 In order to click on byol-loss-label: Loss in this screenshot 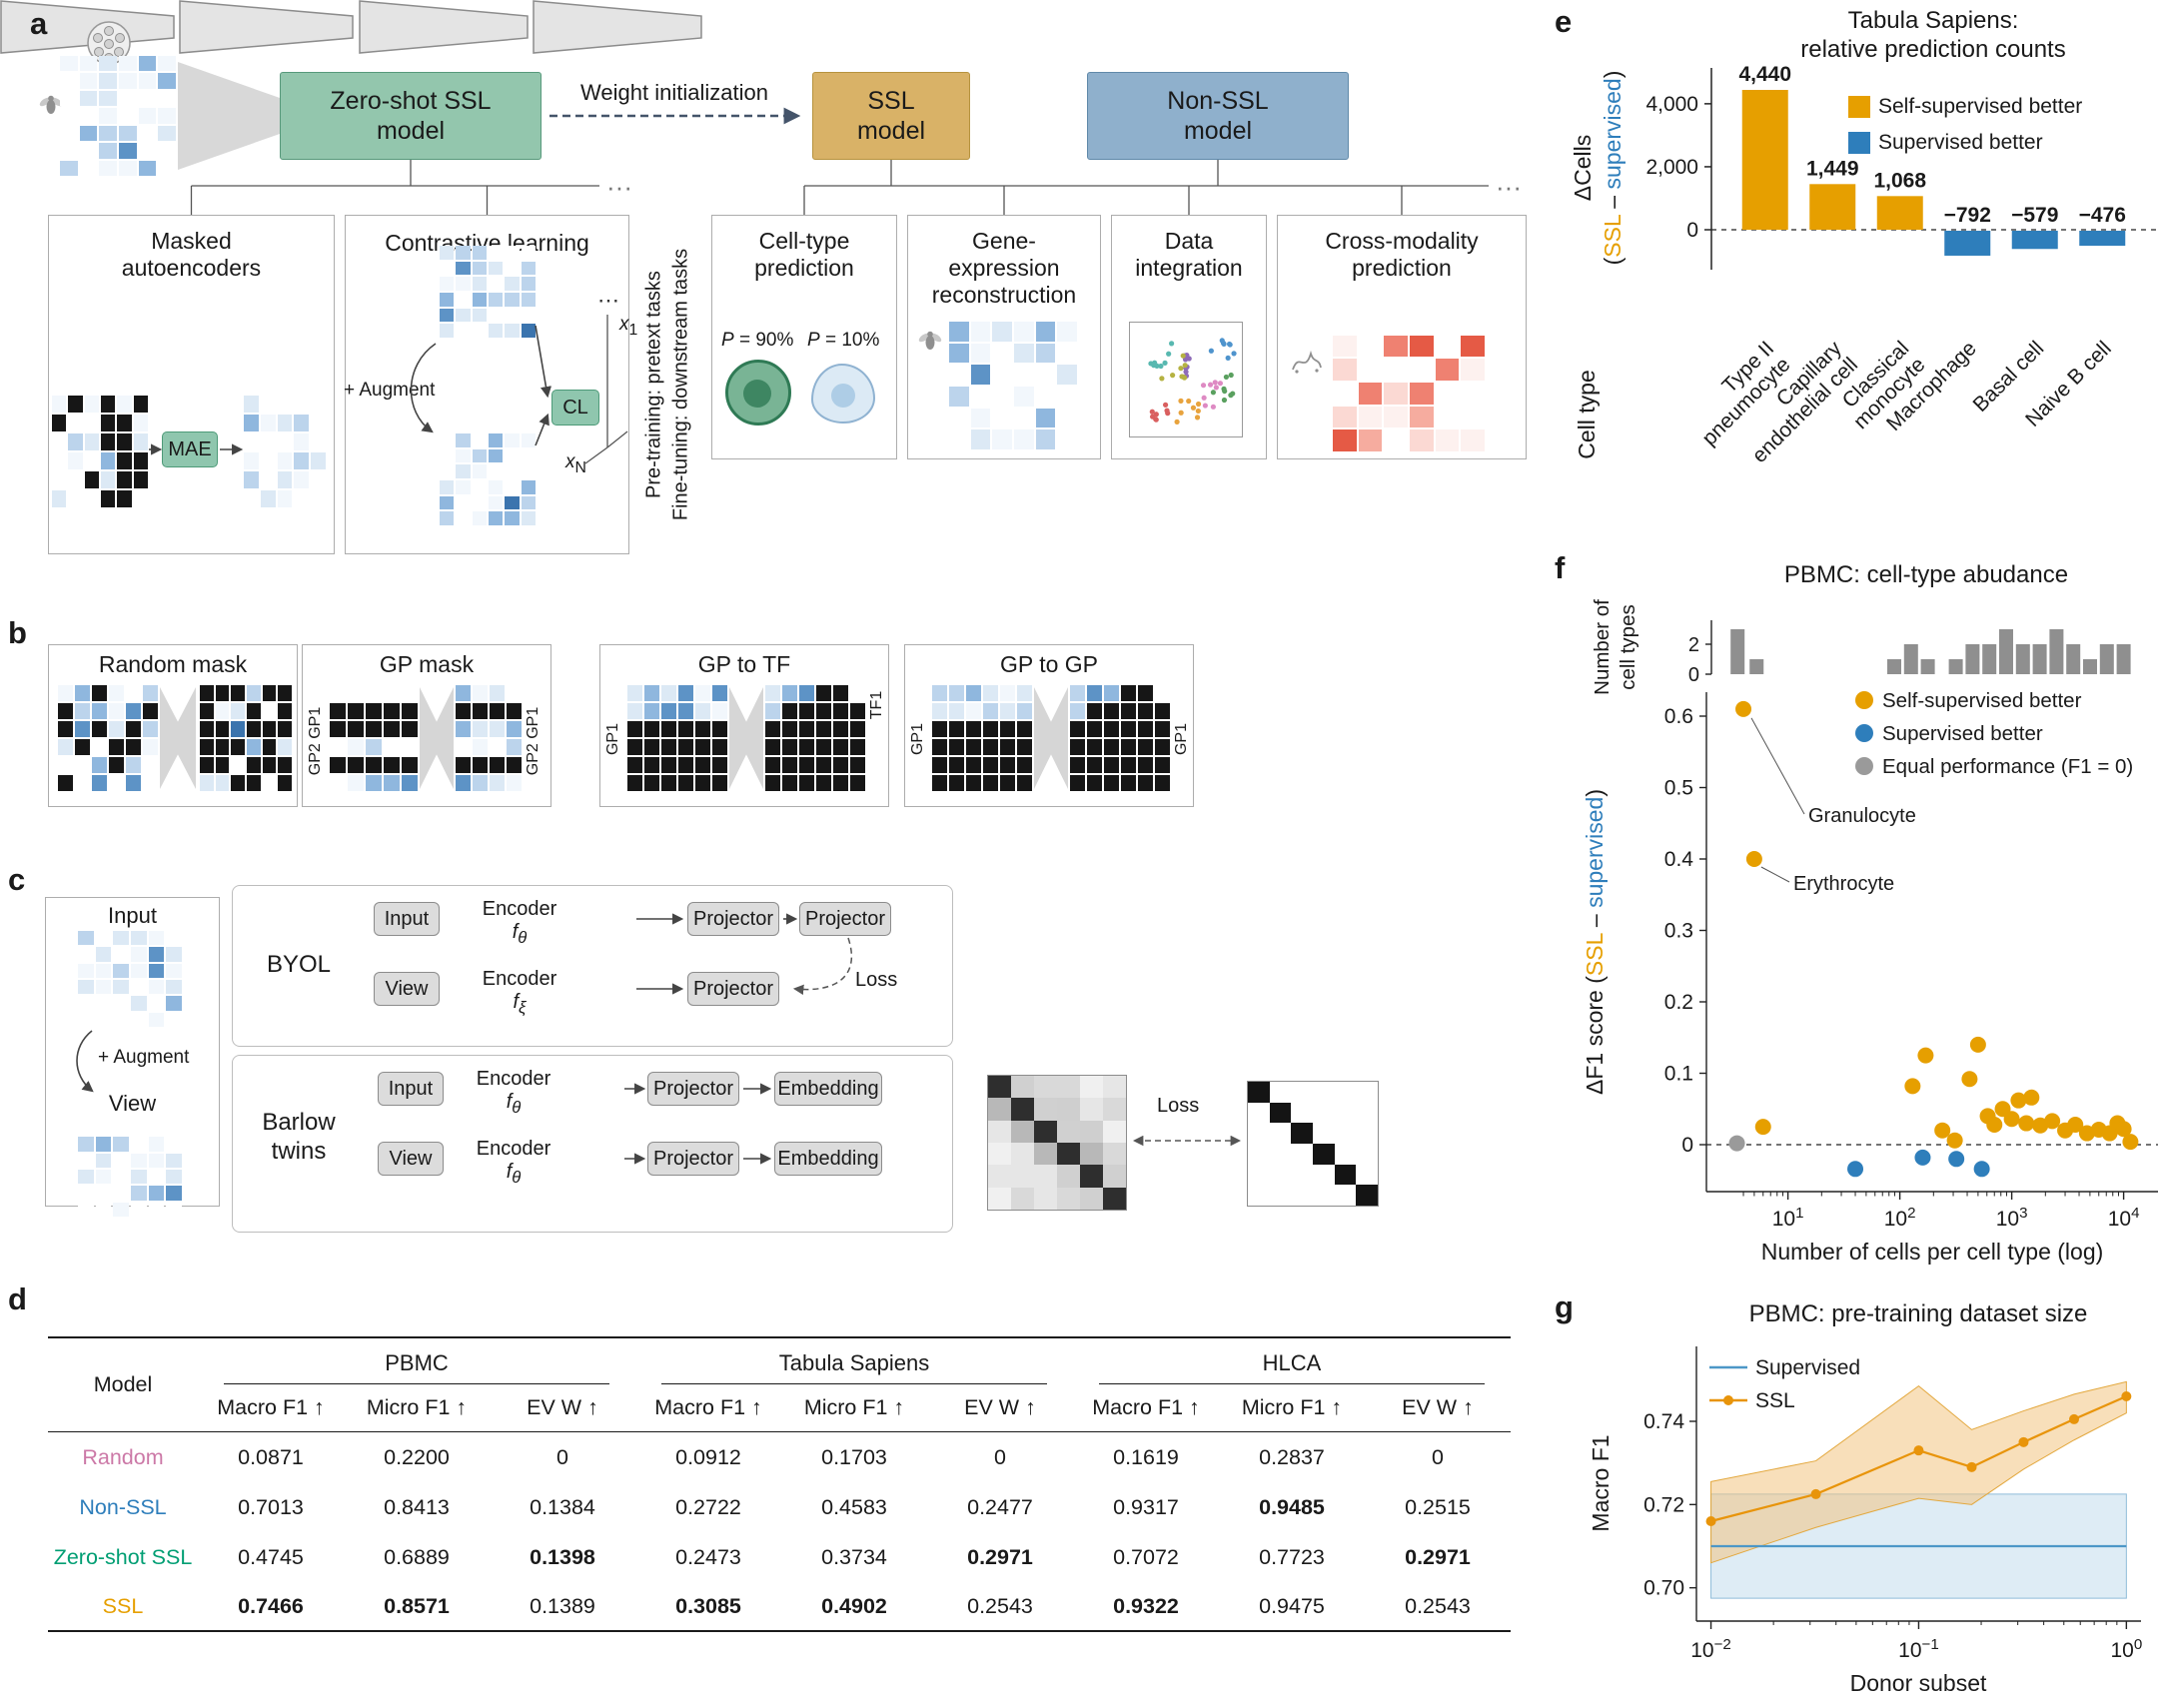, I will do `click(876, 980)`.